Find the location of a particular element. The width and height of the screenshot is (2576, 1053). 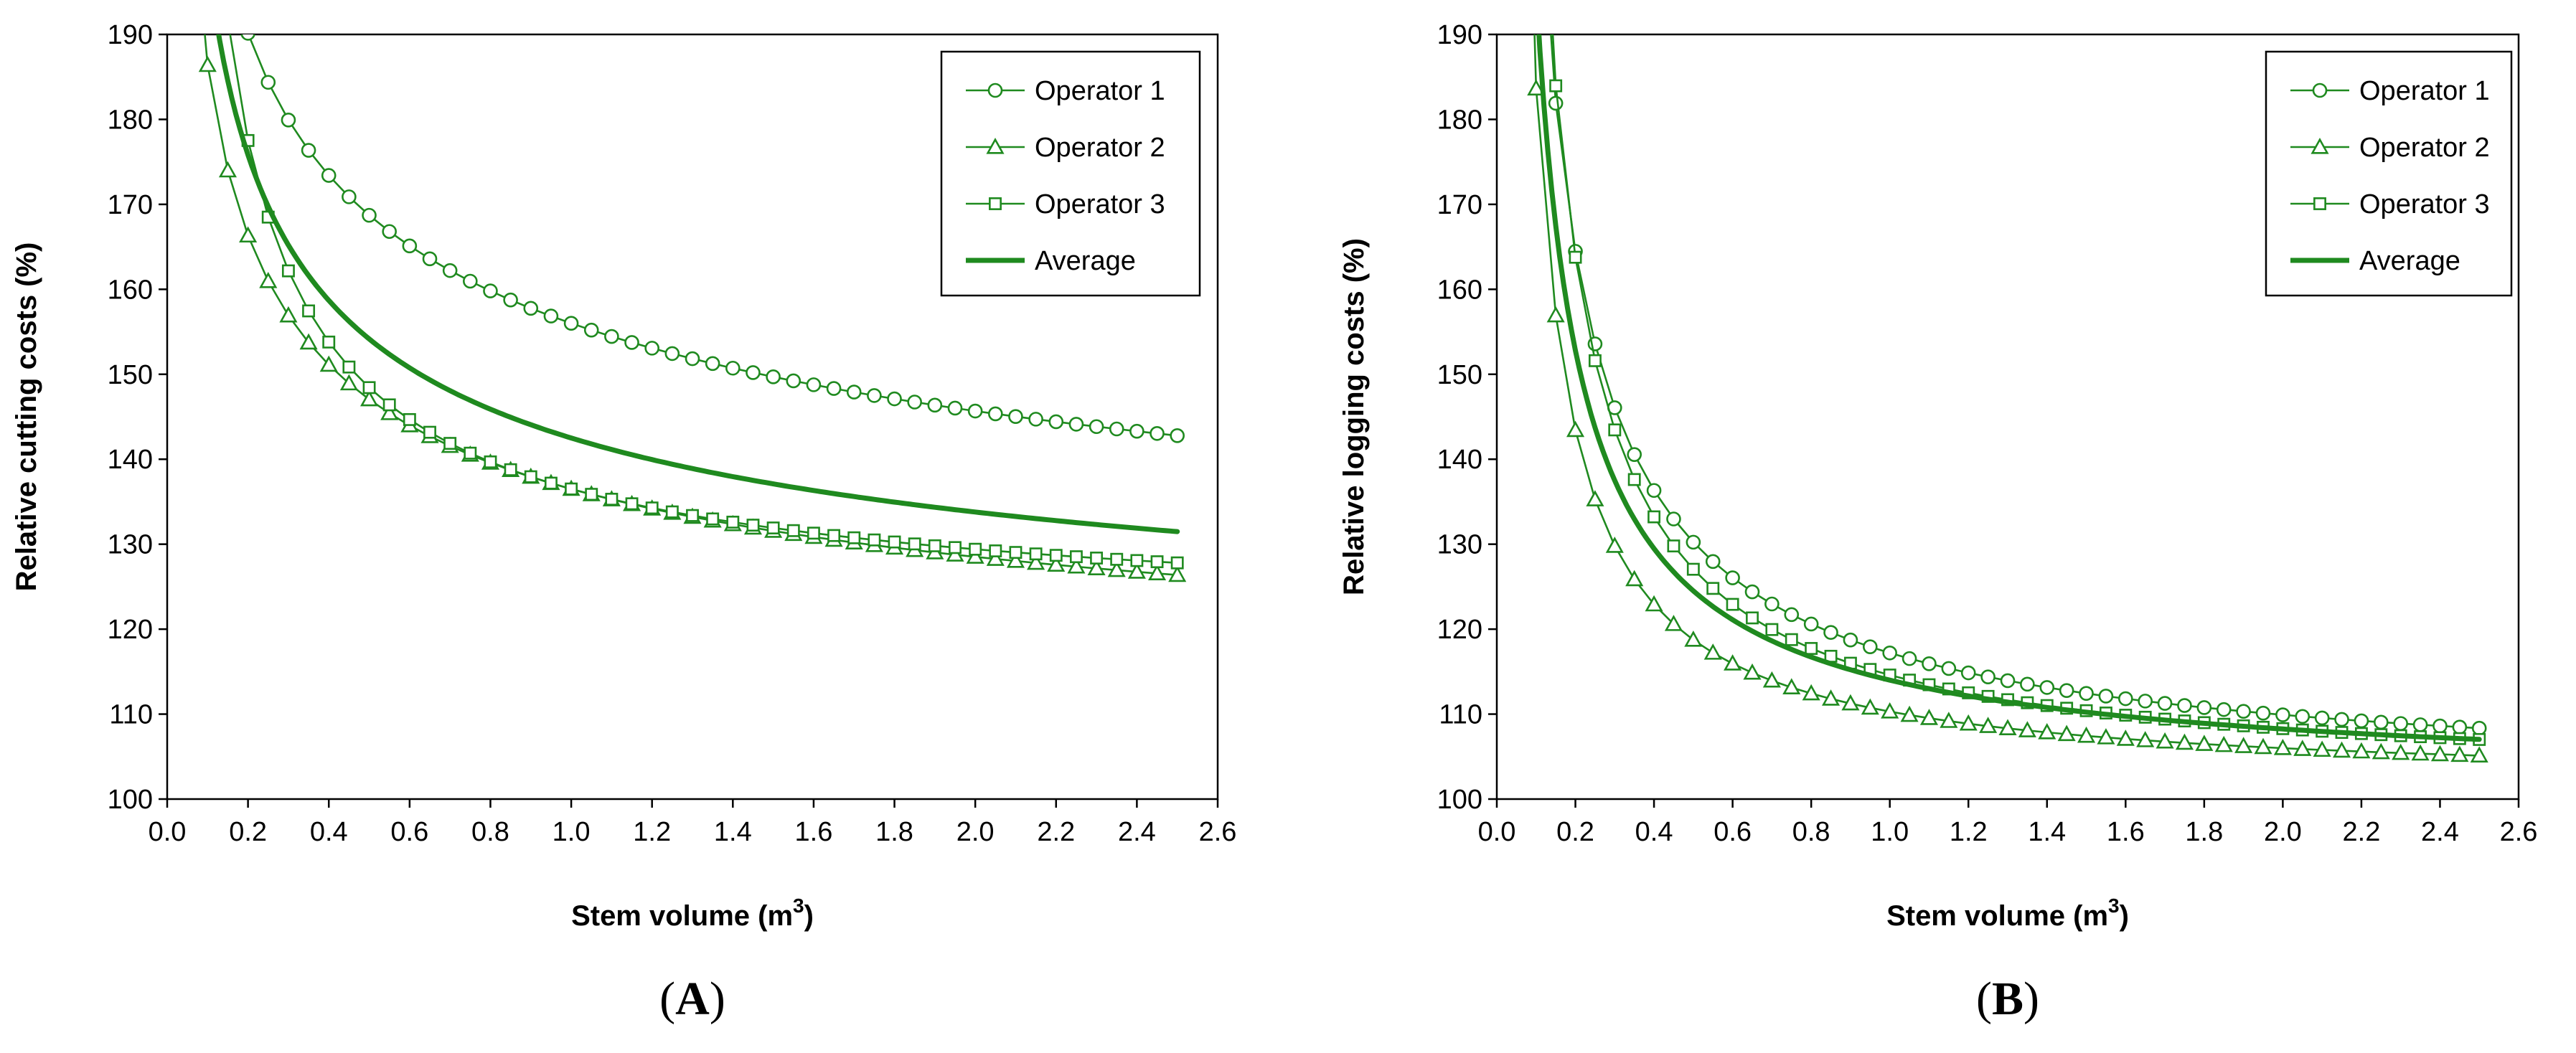

panel-b-xtick-label: 0.4 is located at coordinates (1654, 832).